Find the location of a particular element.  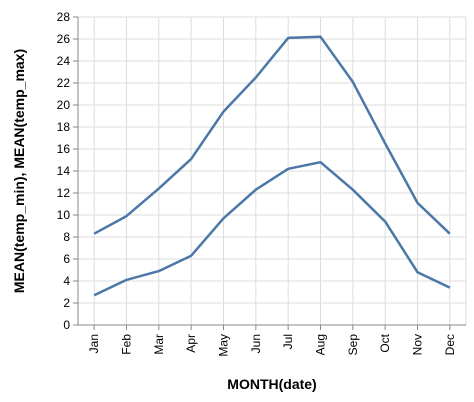

x-tick-label: Jun is located at coordinates (256, 343).